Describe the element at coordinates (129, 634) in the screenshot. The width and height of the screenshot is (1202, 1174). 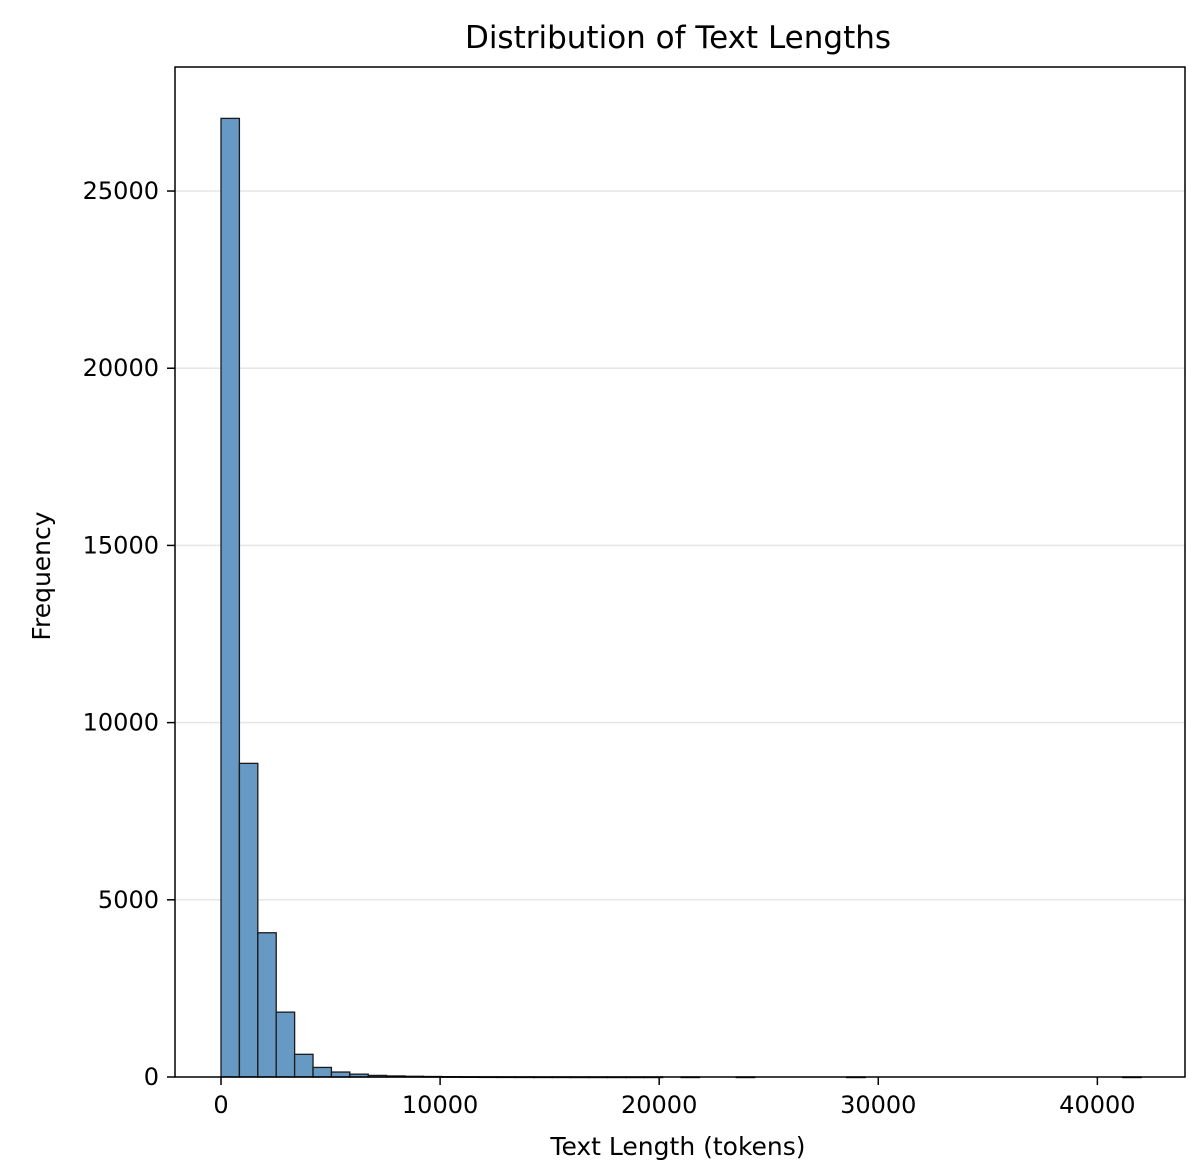
I see `y-axis-ticks: 0 5000 10000 15000 20000 25000` at that location.